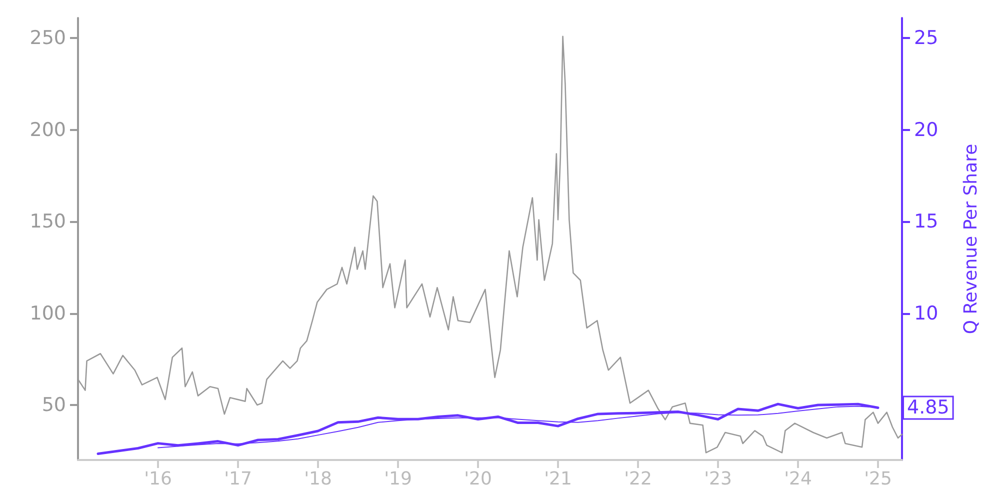  Describe the element at coordinates (48, 38) in the screenshot. I see `y-tick-label: 250` at that location.